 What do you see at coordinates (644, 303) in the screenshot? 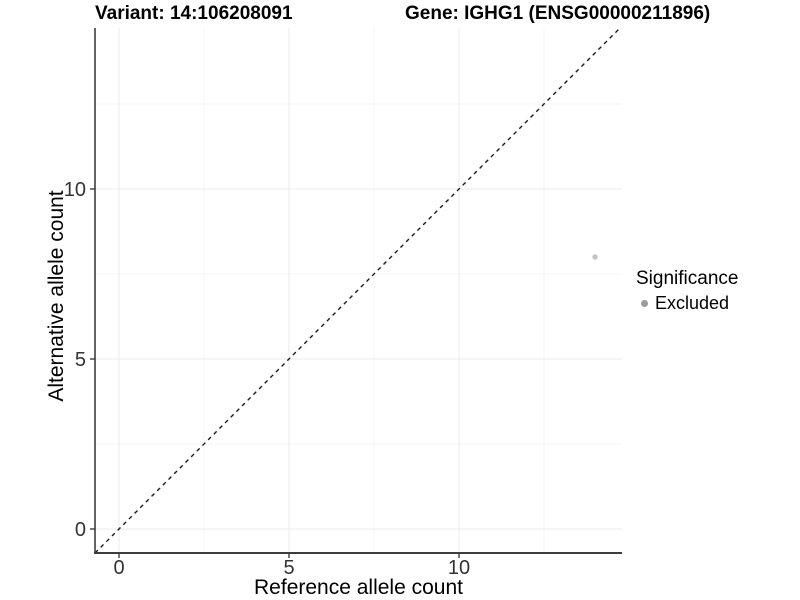
I see `excluded-marker-icon` at bounding box center [644, 303].